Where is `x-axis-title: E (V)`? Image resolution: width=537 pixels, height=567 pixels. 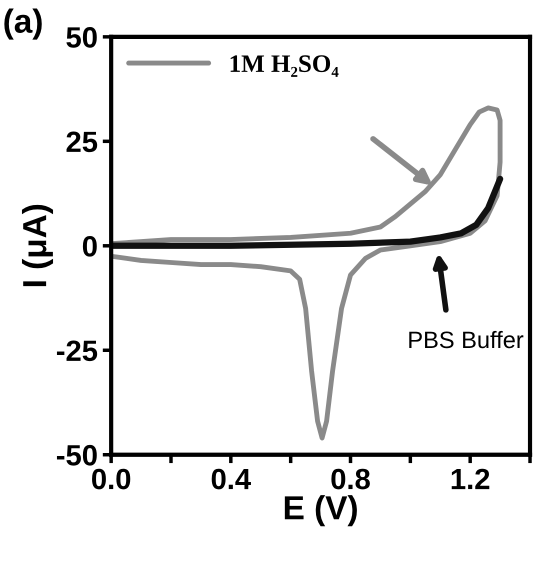
x-axis-title: E (V) is located at coordinates (320, 510).